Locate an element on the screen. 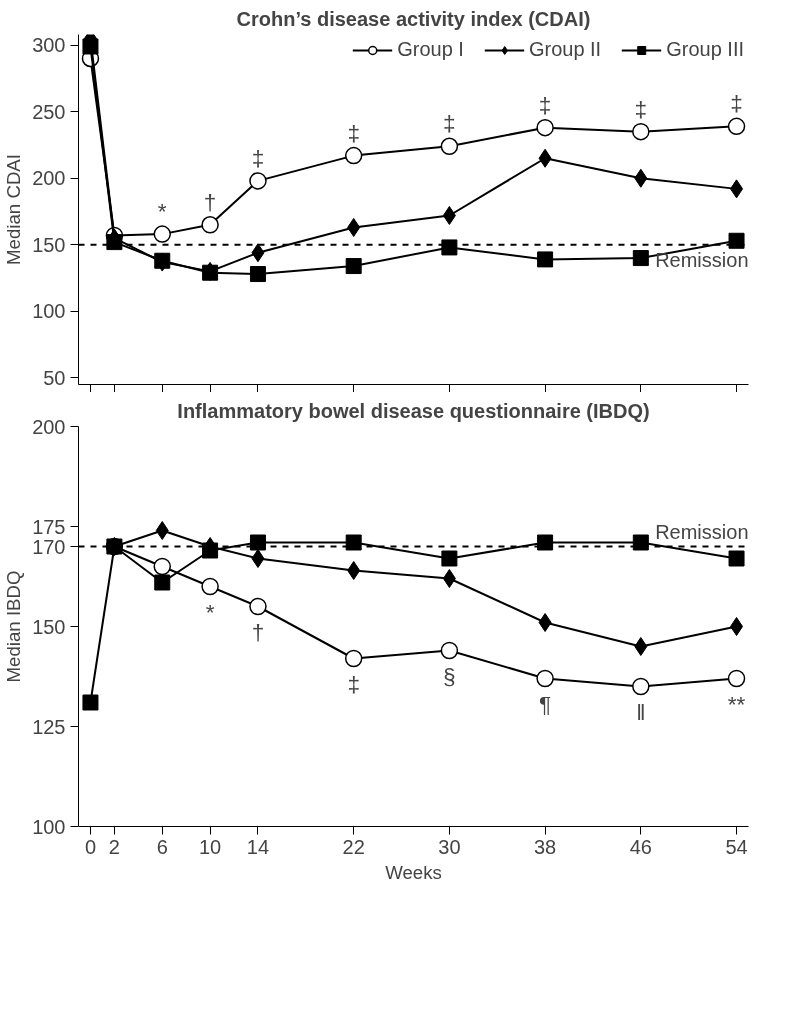 The width and height of the screenshot is (806, 1027). x-tick-label: 2 is located at coordinates (114, 846).